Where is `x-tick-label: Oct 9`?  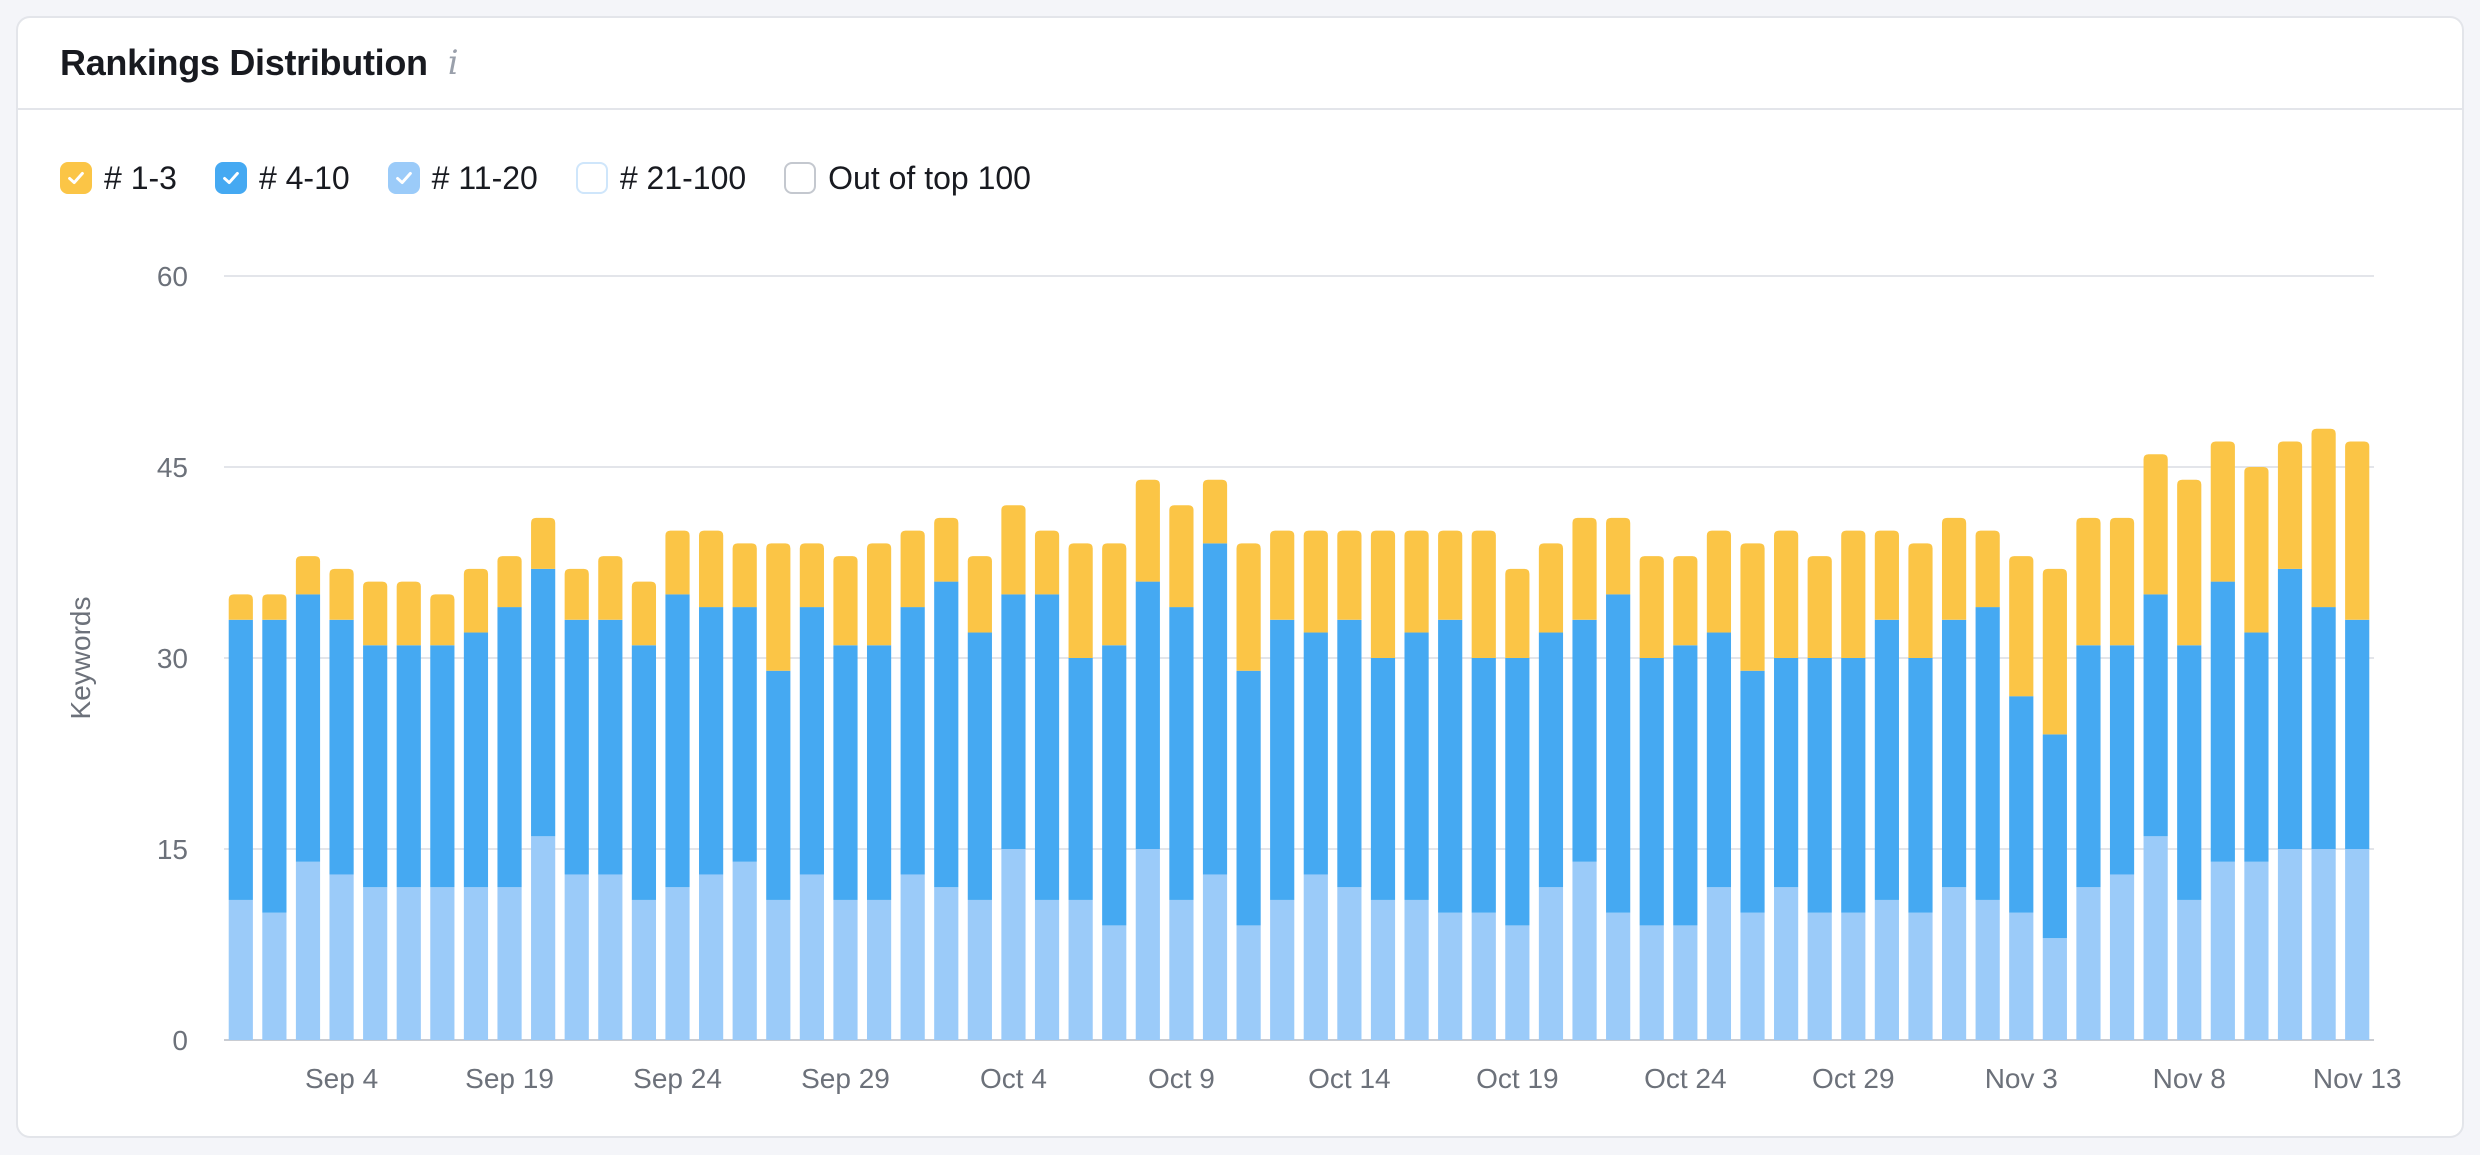
x-tick-label: Oct 9 is located at coordinates (1181, 1078).